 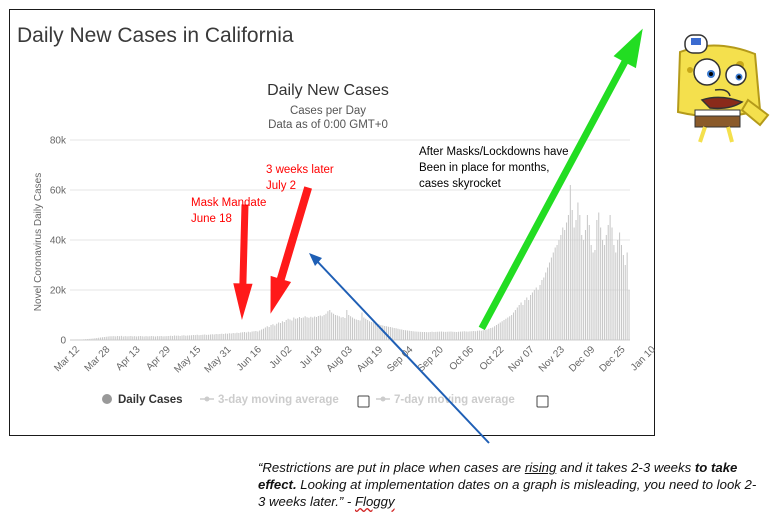 I want to click on page-title: Daily New Cases in California, so click(x=155, y=35).